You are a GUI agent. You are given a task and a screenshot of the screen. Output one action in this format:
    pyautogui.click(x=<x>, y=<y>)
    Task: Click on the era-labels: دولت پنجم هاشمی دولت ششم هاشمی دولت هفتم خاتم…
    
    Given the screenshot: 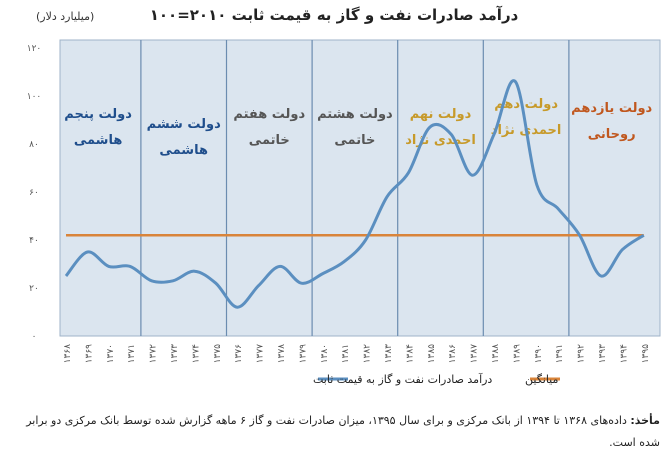 What is the action you would take?
    pyautogui.click(x=358, y=127)
    